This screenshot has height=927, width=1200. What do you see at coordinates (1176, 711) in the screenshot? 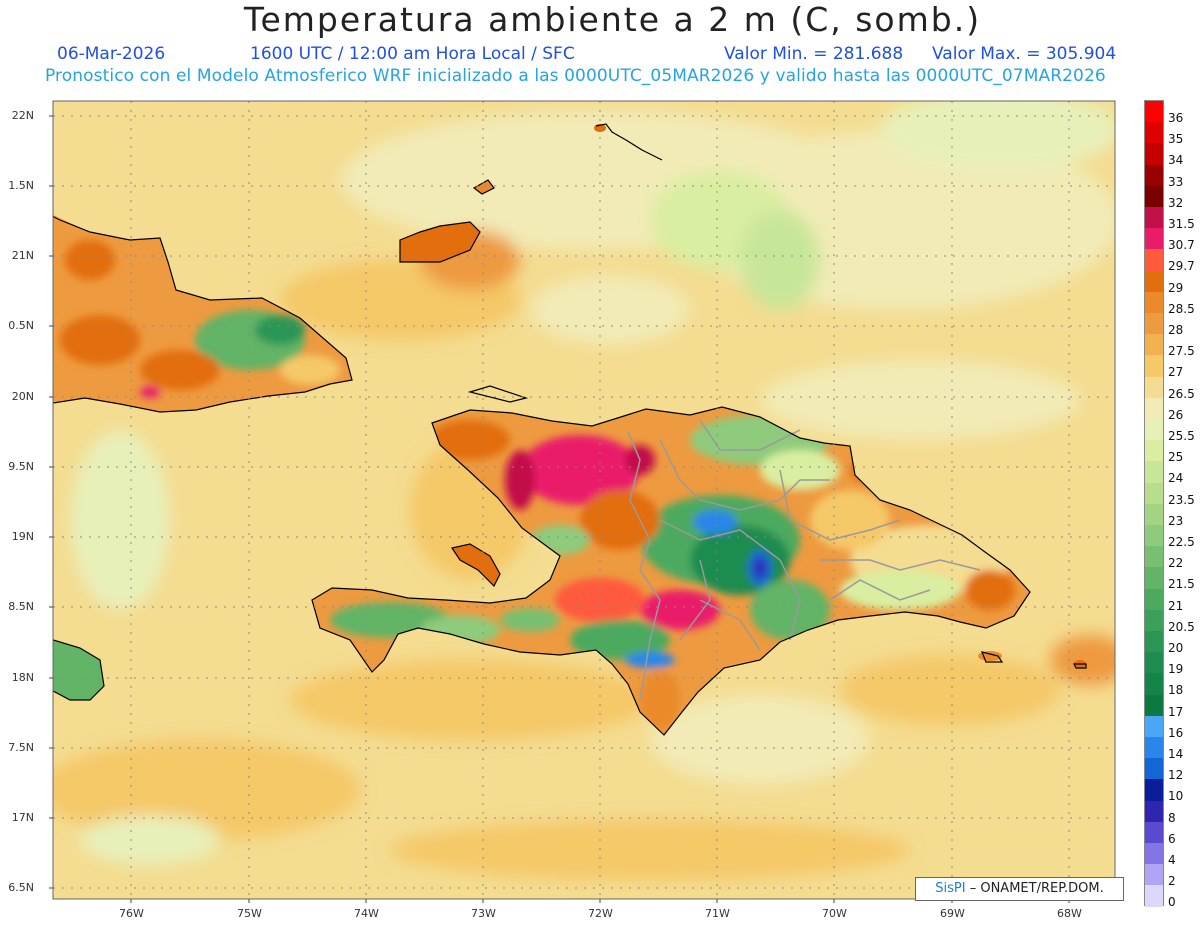
I see `legend-label: 17` at bounding box center [1176, 711].